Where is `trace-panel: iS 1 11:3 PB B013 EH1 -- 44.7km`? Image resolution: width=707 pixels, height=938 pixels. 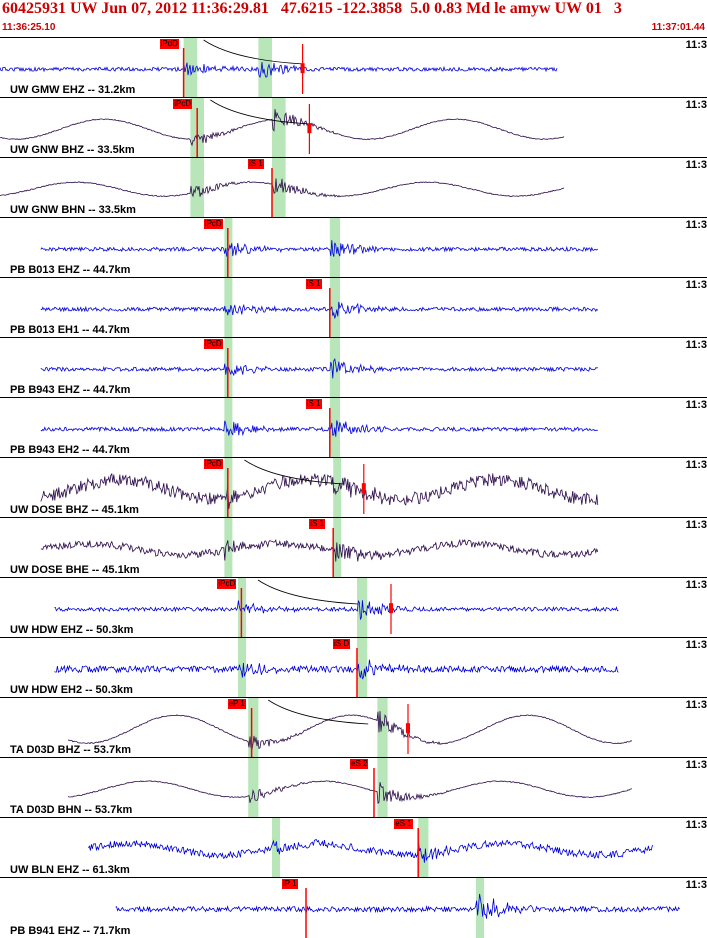 trace-panel: iS 1 11:3 PB B013 EH1 -- 44.7km is located at coordinates (353, 307).